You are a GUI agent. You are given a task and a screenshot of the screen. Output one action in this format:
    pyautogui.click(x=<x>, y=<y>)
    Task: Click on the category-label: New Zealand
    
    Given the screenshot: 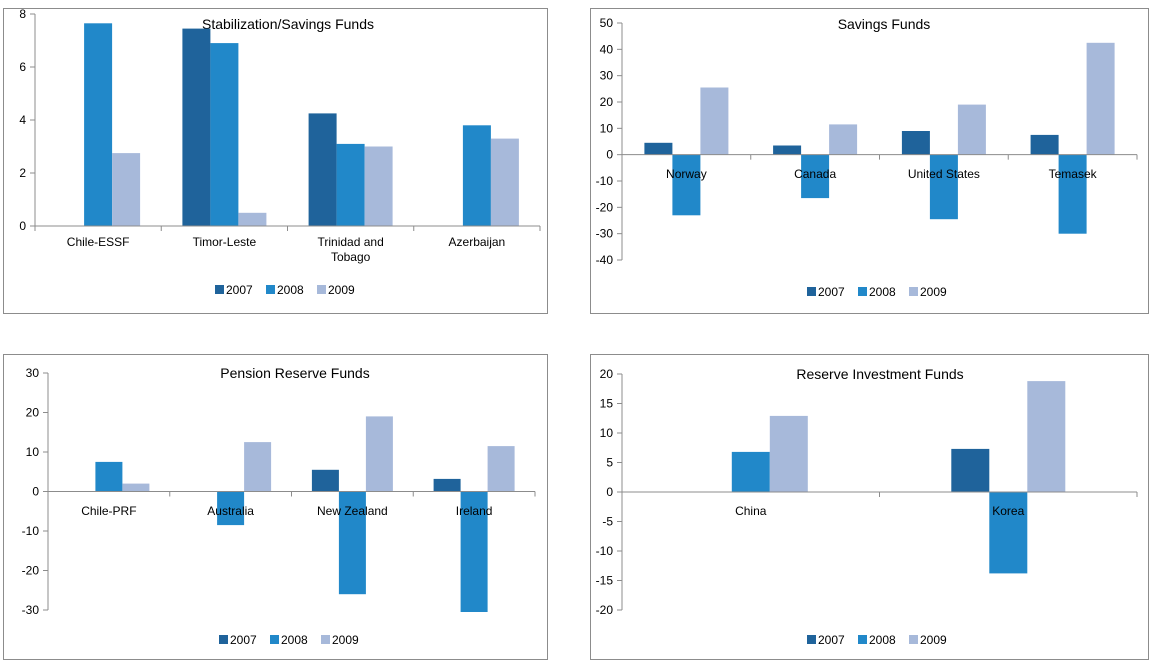 What is the action you would take?
    pyautogui.click(x=352, y=511)
    